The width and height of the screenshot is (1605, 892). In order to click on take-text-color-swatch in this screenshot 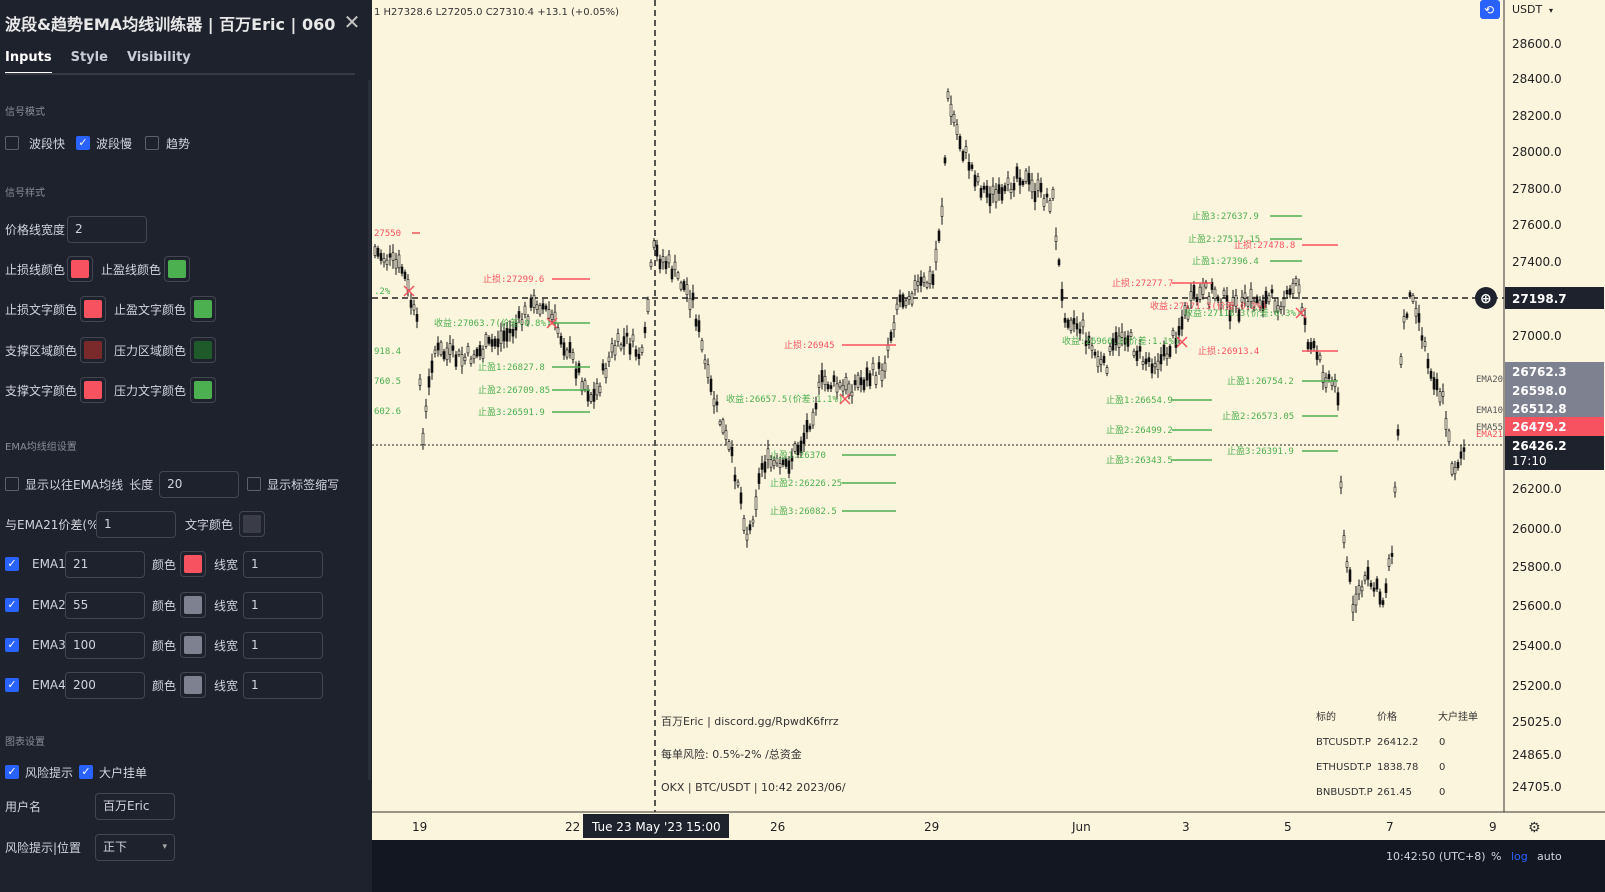, I will do `click(203, 309)`.